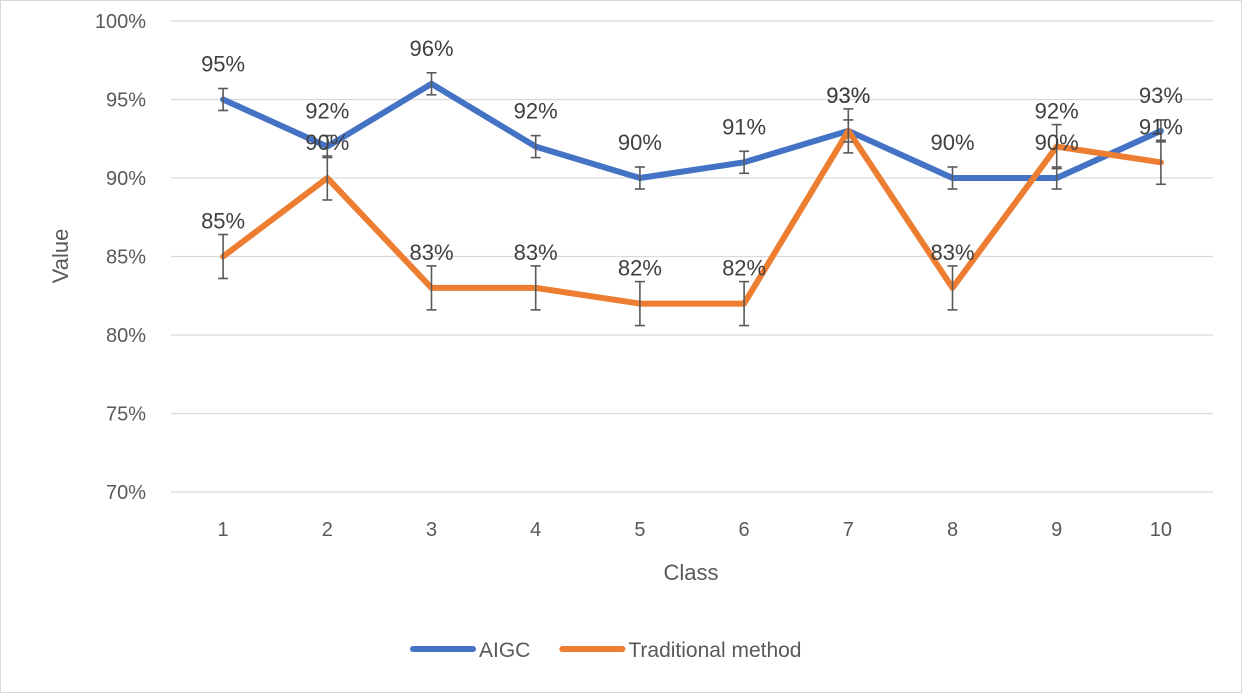  What do you see at coordinates (223, 530) in the screenshot?
I see `x-tick-label: 1` at bounding box center [223, 530].